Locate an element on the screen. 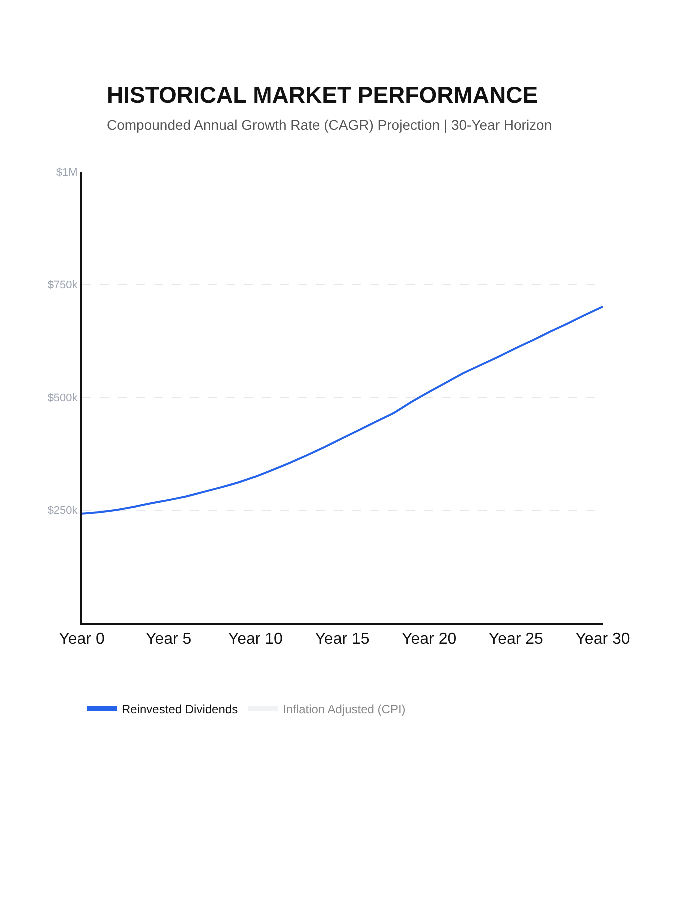 The width and height of the screenshot is (700, 900). y-tick-label: $250k is located at coordinates (63, 511).